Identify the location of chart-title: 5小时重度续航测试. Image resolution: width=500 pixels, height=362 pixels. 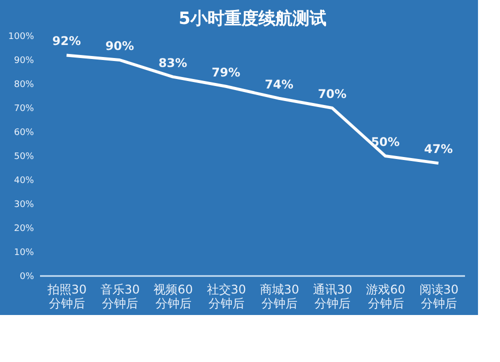
(252, 19).